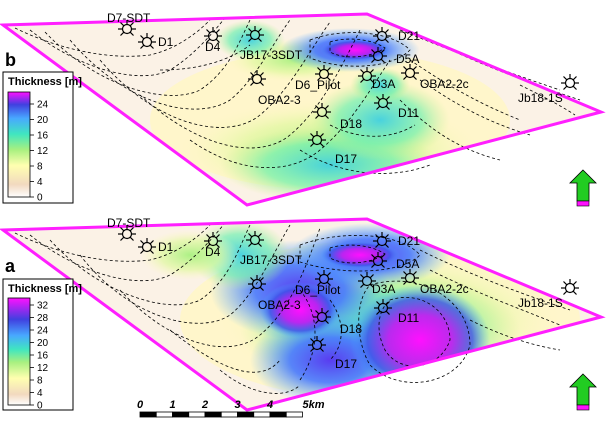 This screenshot has height=423, width=609. Describe the element at coordinates (231, 405) in the screenshot. I see `scale-bar-labels: 0 1 2 3 4 5km` at that location.